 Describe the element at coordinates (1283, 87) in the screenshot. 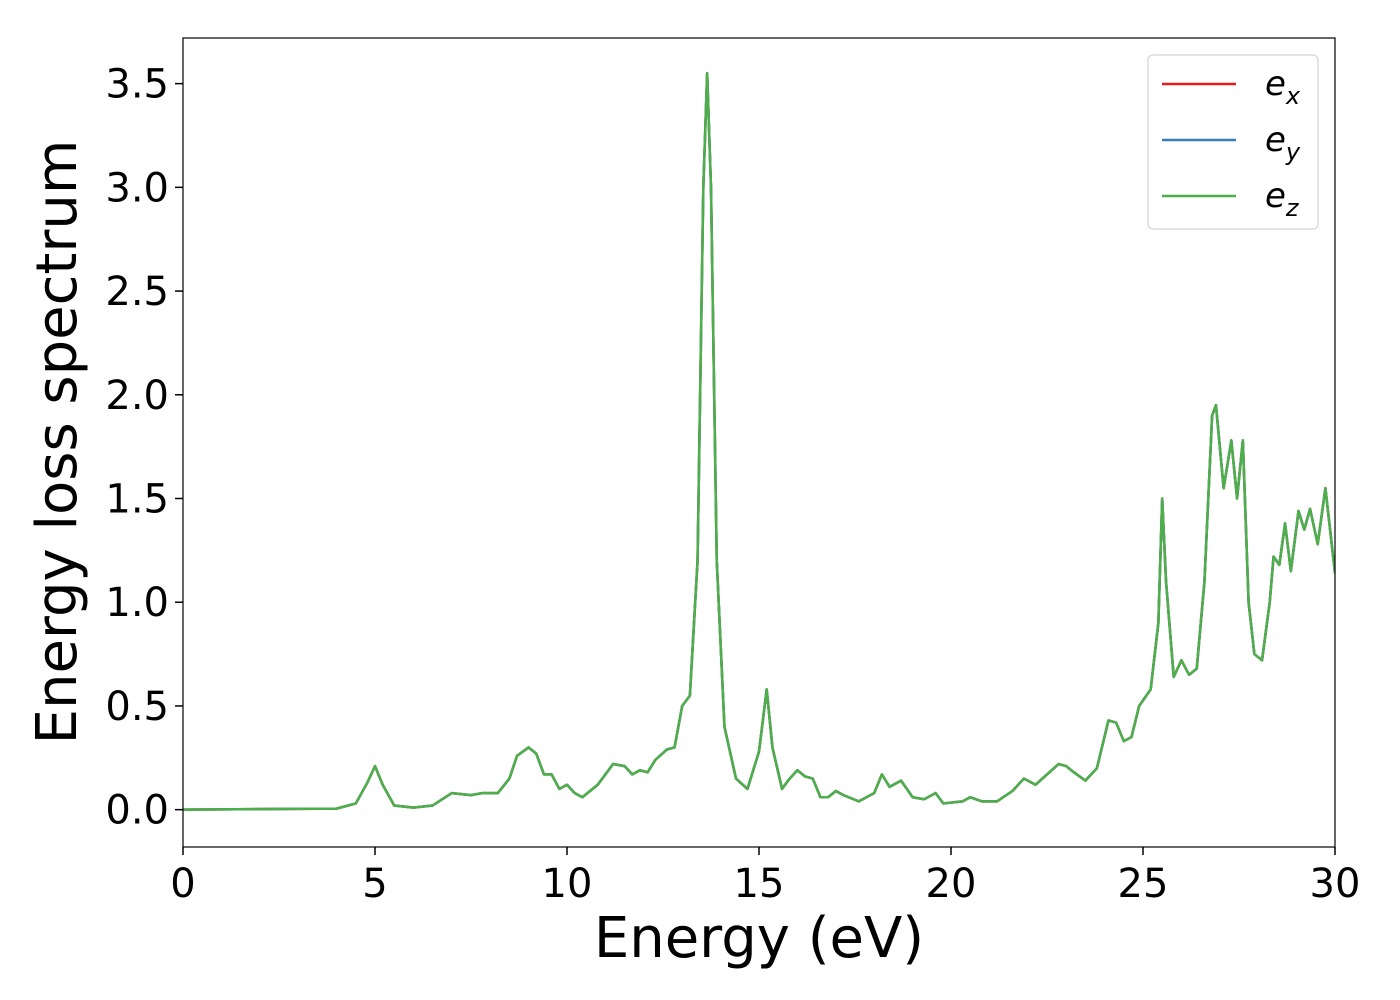

I see `legend-label: ex` at that location.